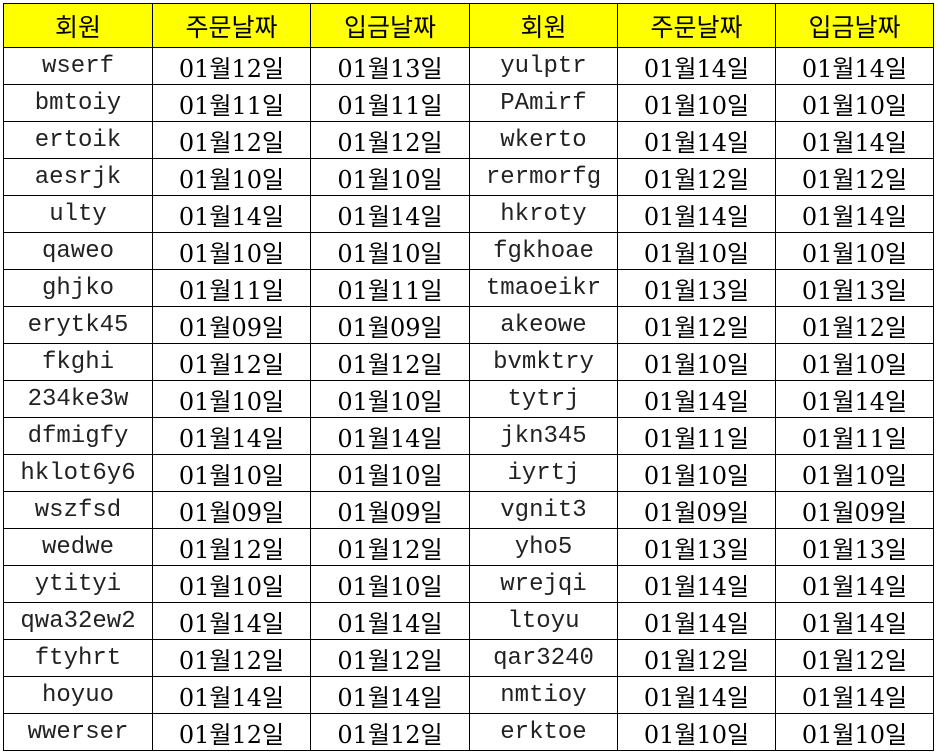 This screenshot has height=752, width=938. I want to click on member-cell: qwa32ew2, so click(78, 621).